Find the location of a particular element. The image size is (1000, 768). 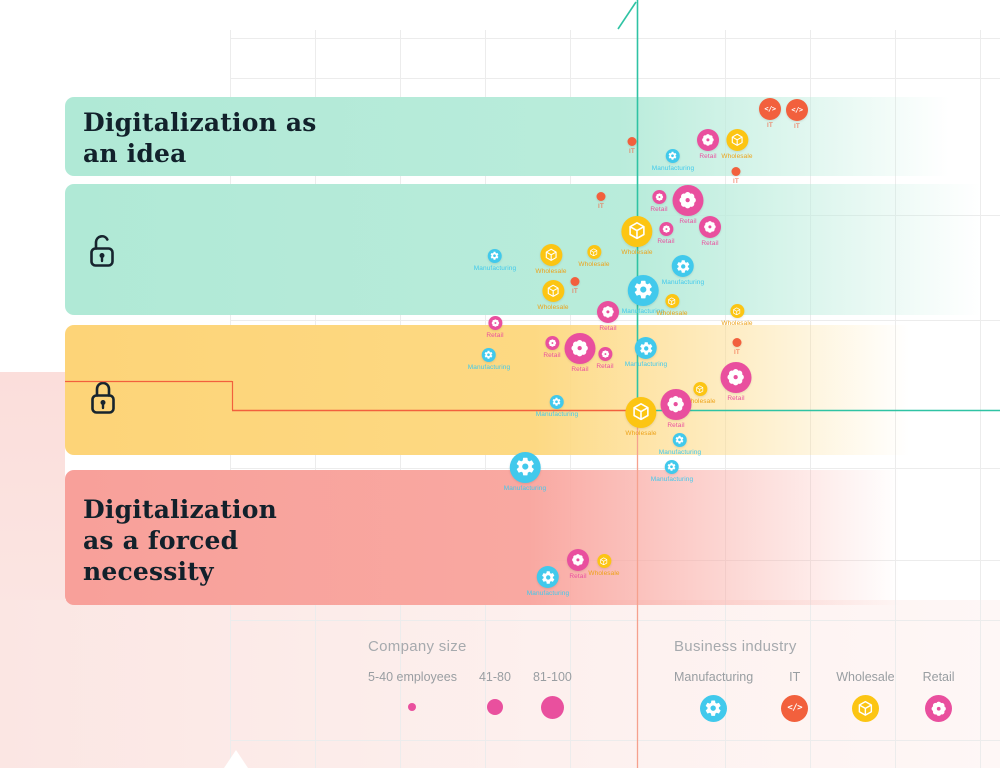

retail-label: Retail is located at coordinates (938, 677).